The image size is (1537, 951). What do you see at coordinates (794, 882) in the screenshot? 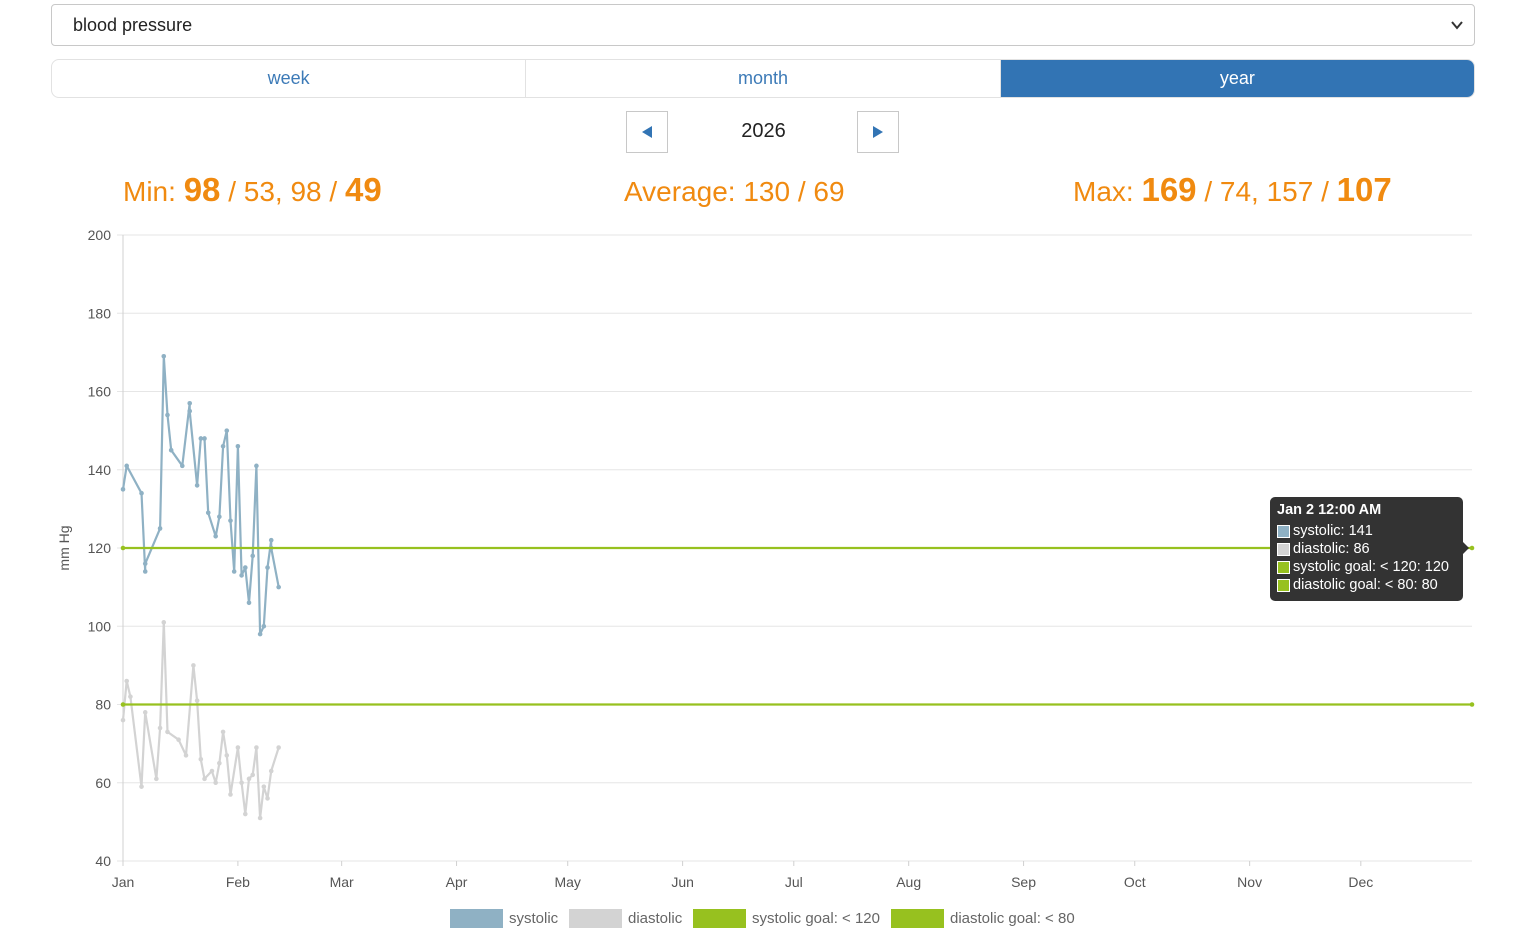
I see `x-tick-label: Jul` at bounding box center [794, 882].